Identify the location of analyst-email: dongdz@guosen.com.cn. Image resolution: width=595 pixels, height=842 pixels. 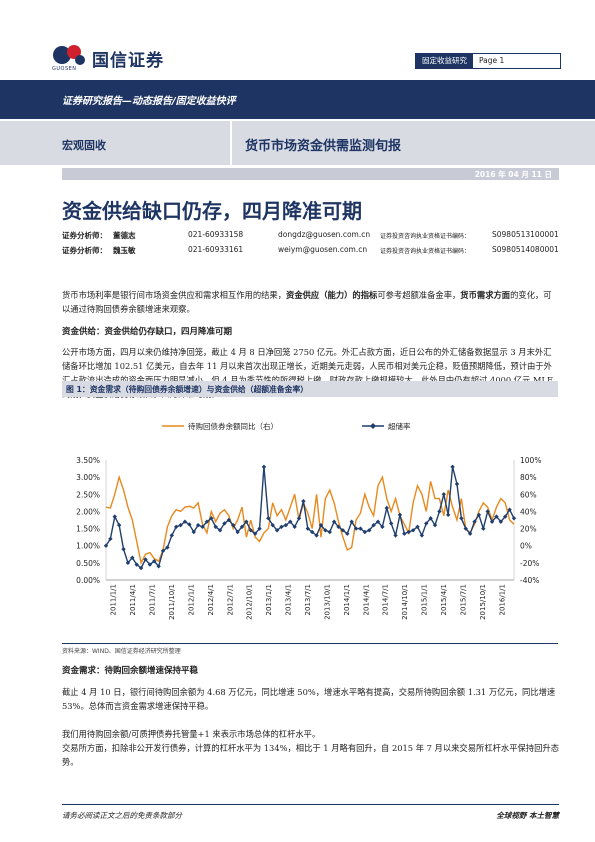
(324, 234).